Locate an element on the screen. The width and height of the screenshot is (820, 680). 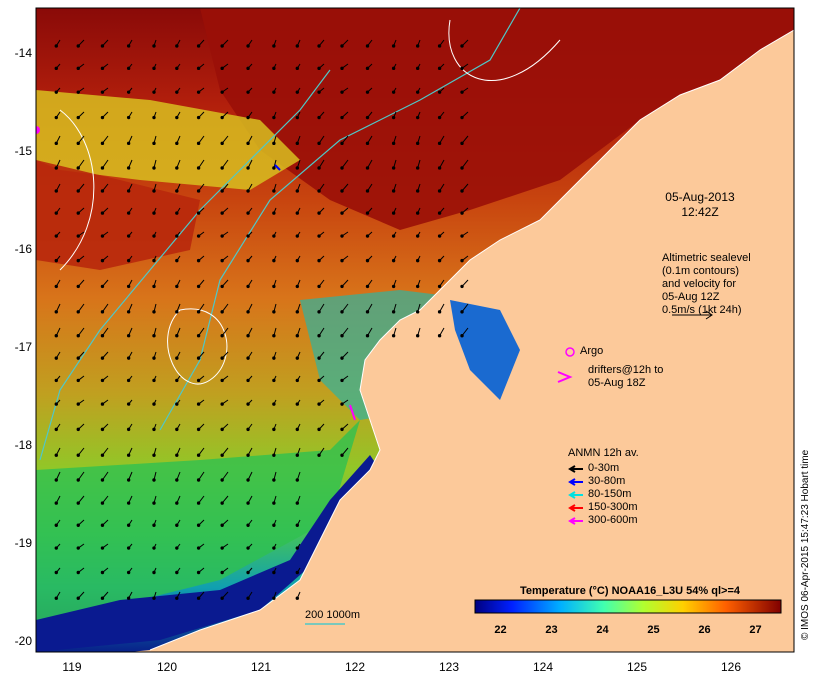
legend-arrow-icon is located at coordinates (575, 520).